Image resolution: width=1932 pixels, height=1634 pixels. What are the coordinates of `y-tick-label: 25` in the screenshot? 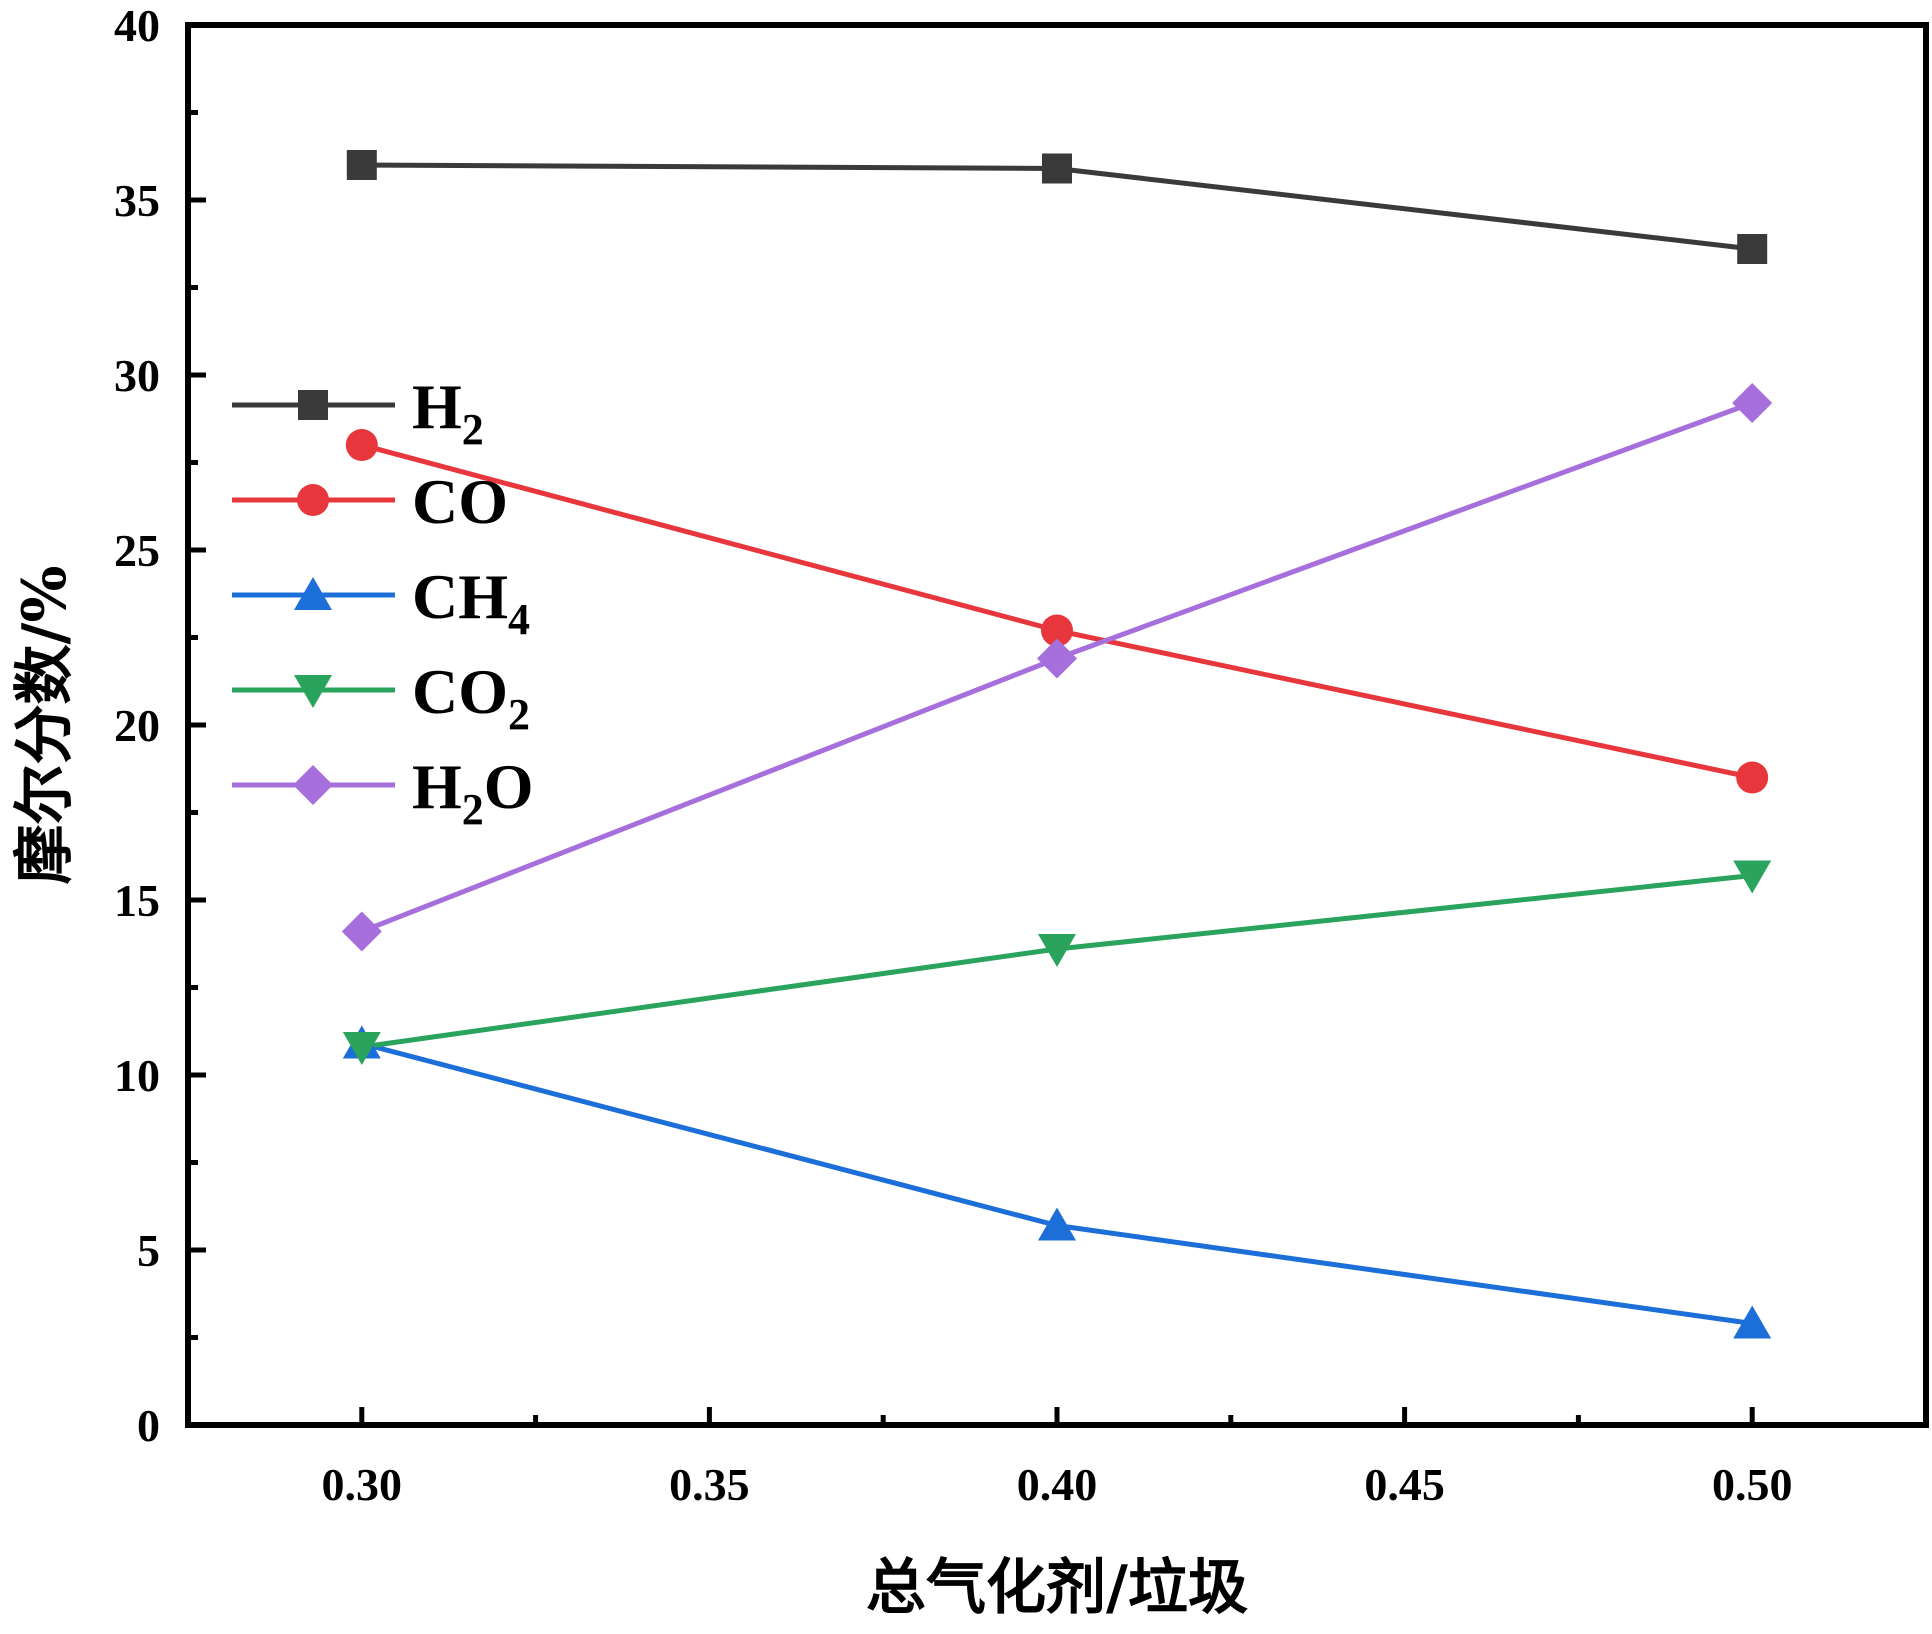 It's located at (137, 550).